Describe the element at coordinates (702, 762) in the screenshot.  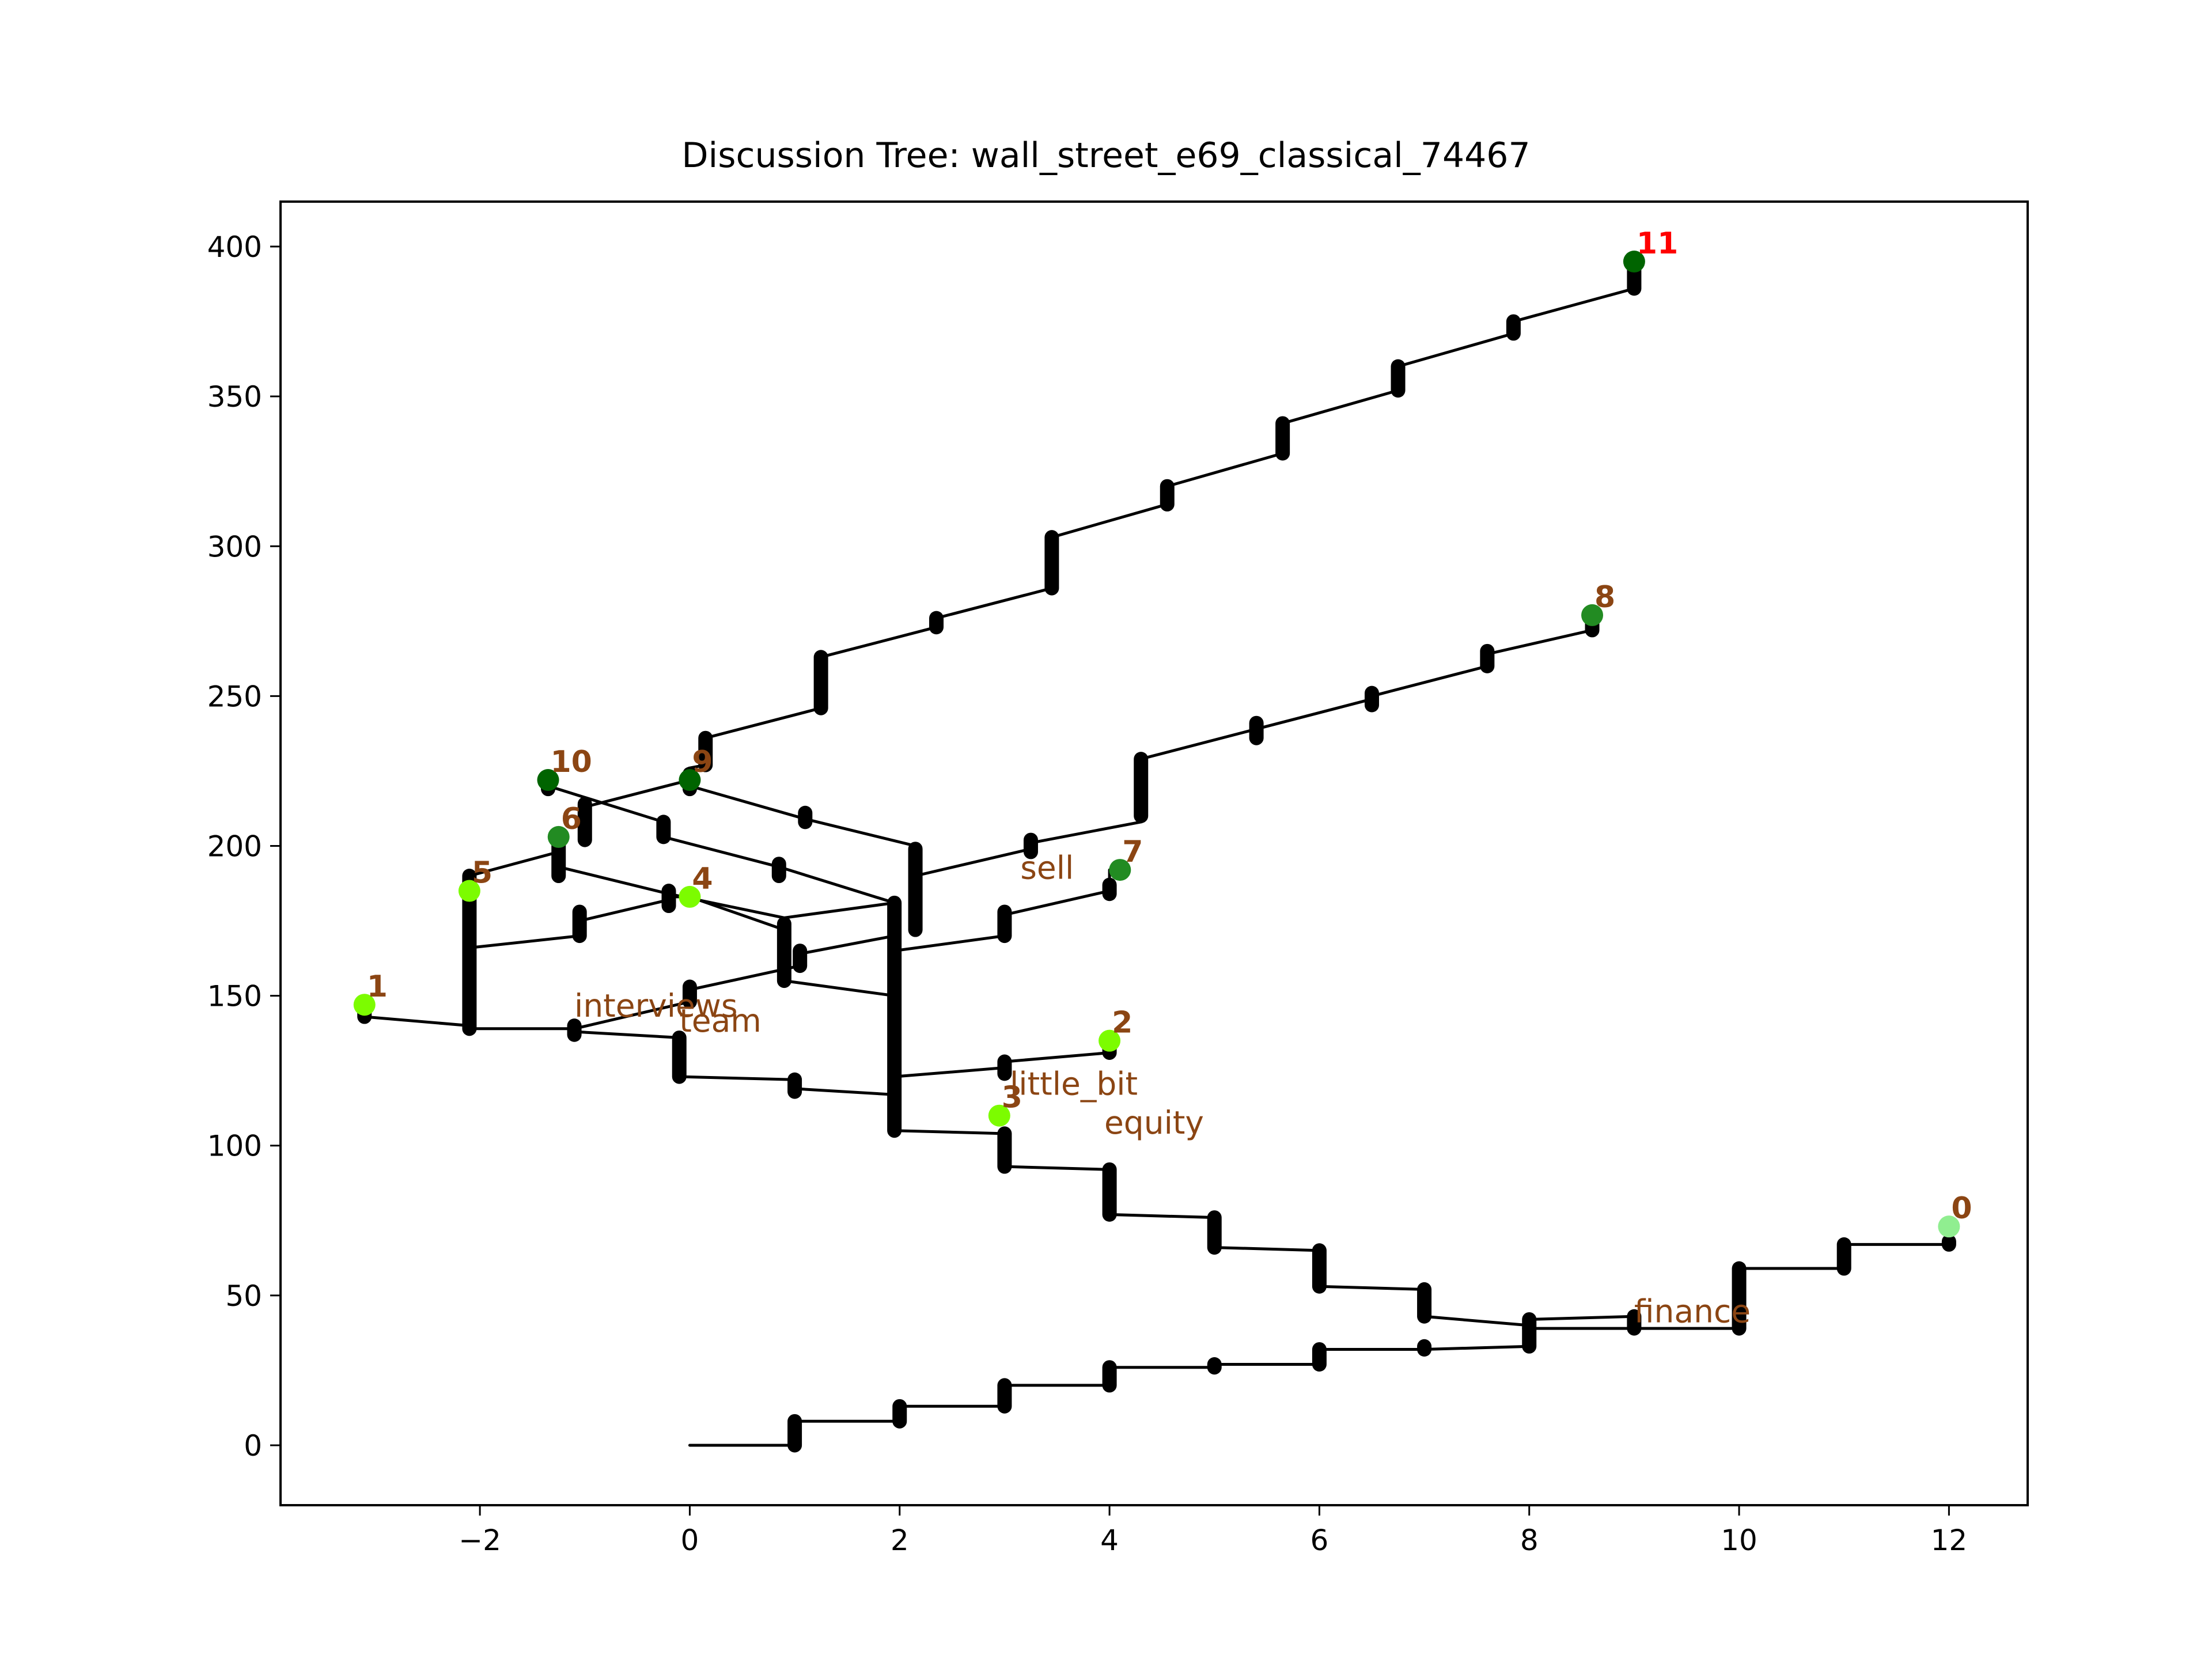
I see `node-label-9: 9` at that location.